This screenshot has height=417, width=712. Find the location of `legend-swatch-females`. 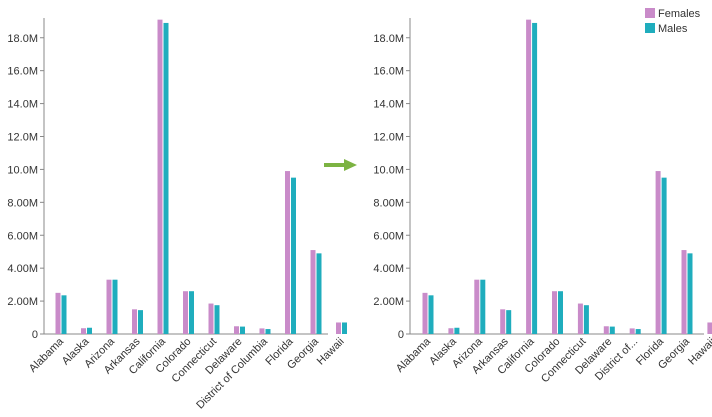

legend-swatch-females is located at coordinates (650, 13).